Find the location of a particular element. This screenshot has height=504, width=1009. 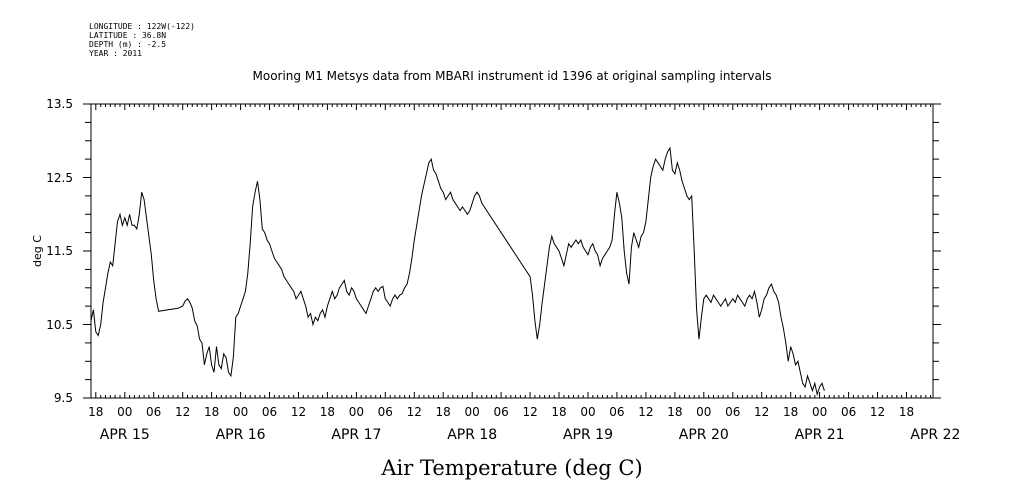

y-tick-label: 10.5 is located at coordinates (59, 325).